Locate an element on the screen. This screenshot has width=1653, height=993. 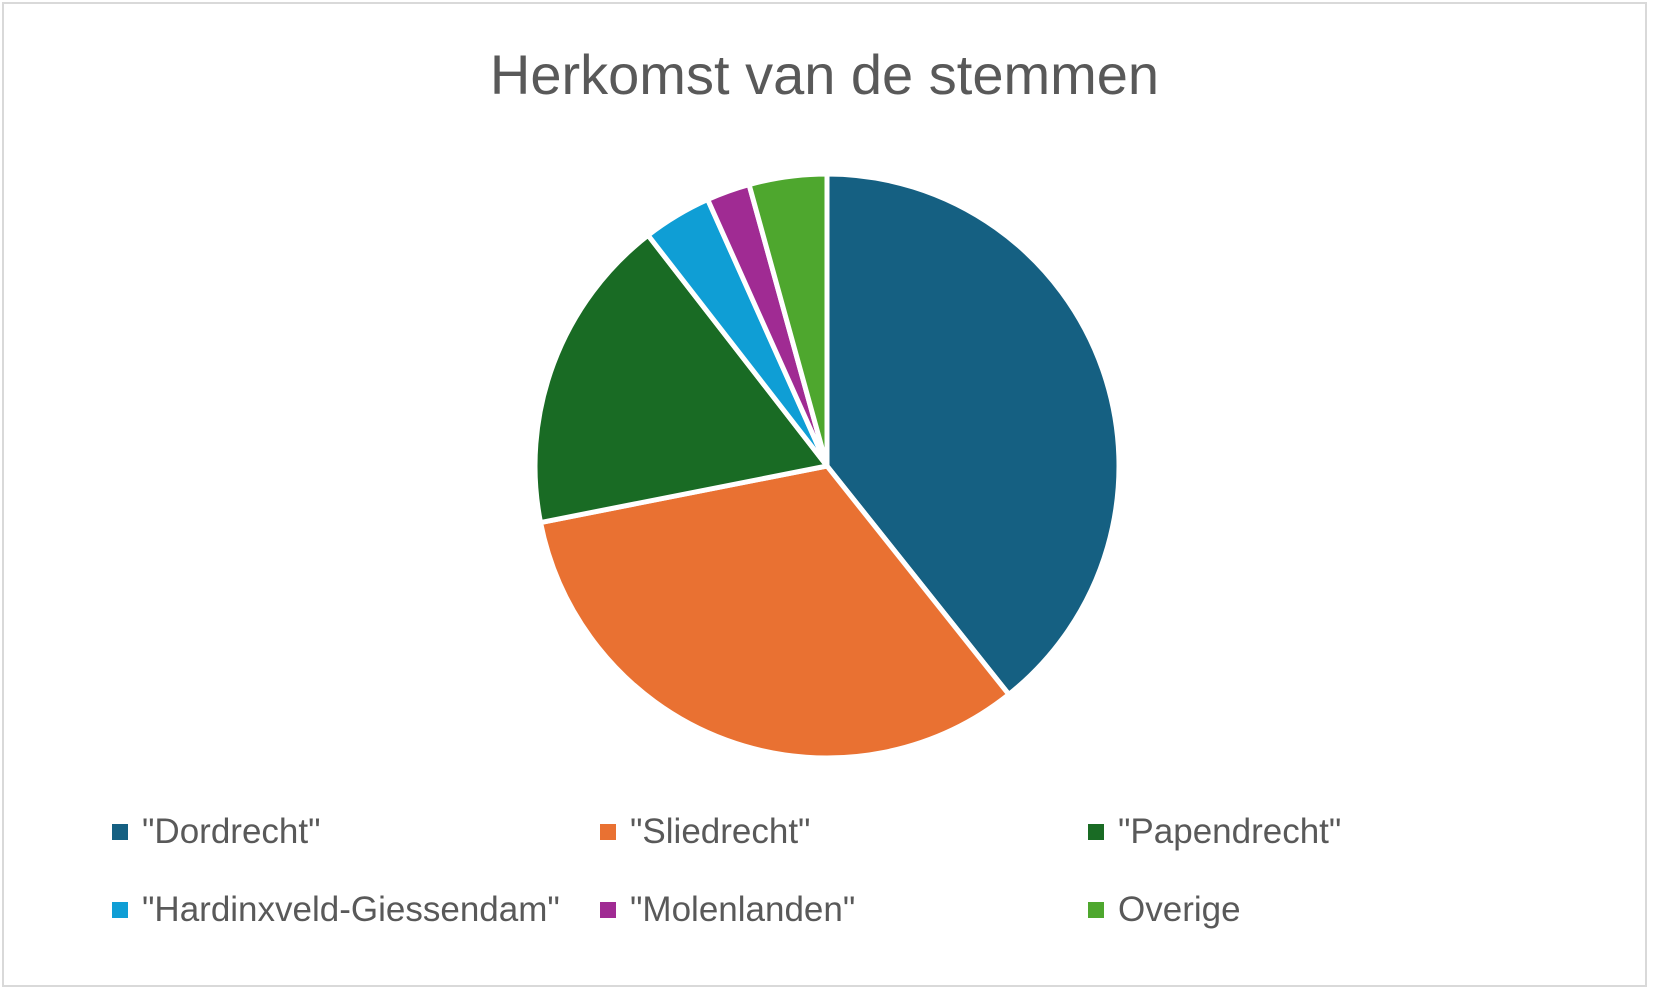
chart-title: Herkomst van de stemmen is located at coordinates (824, 74).